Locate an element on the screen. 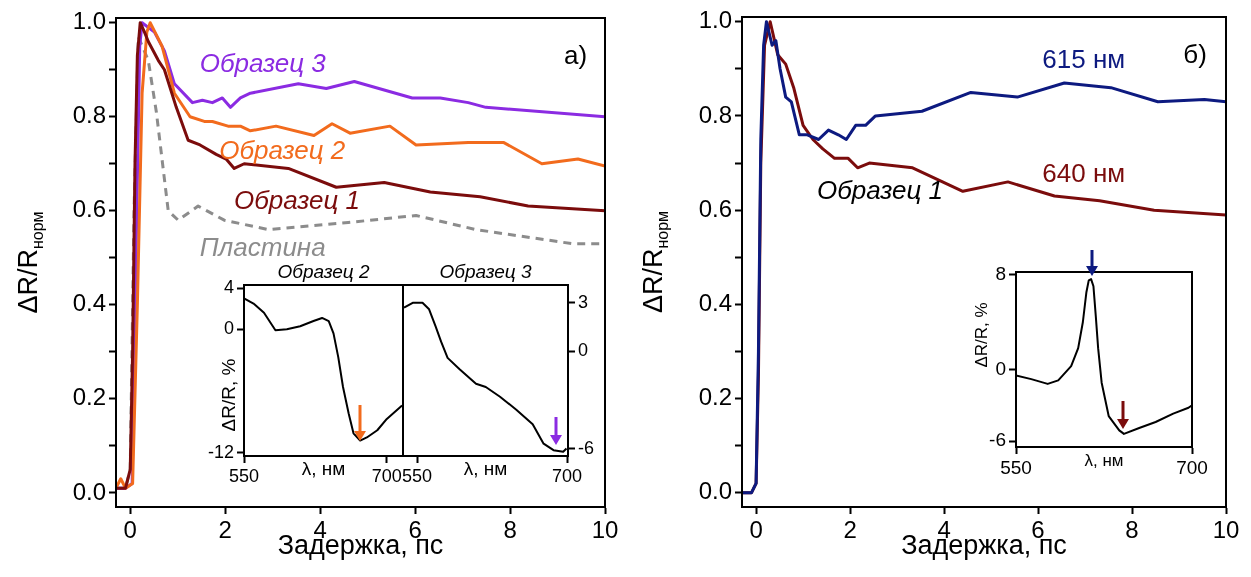 The image size is (1251, 577). series-label: Образец 3 is located at coordinates (263, 63).